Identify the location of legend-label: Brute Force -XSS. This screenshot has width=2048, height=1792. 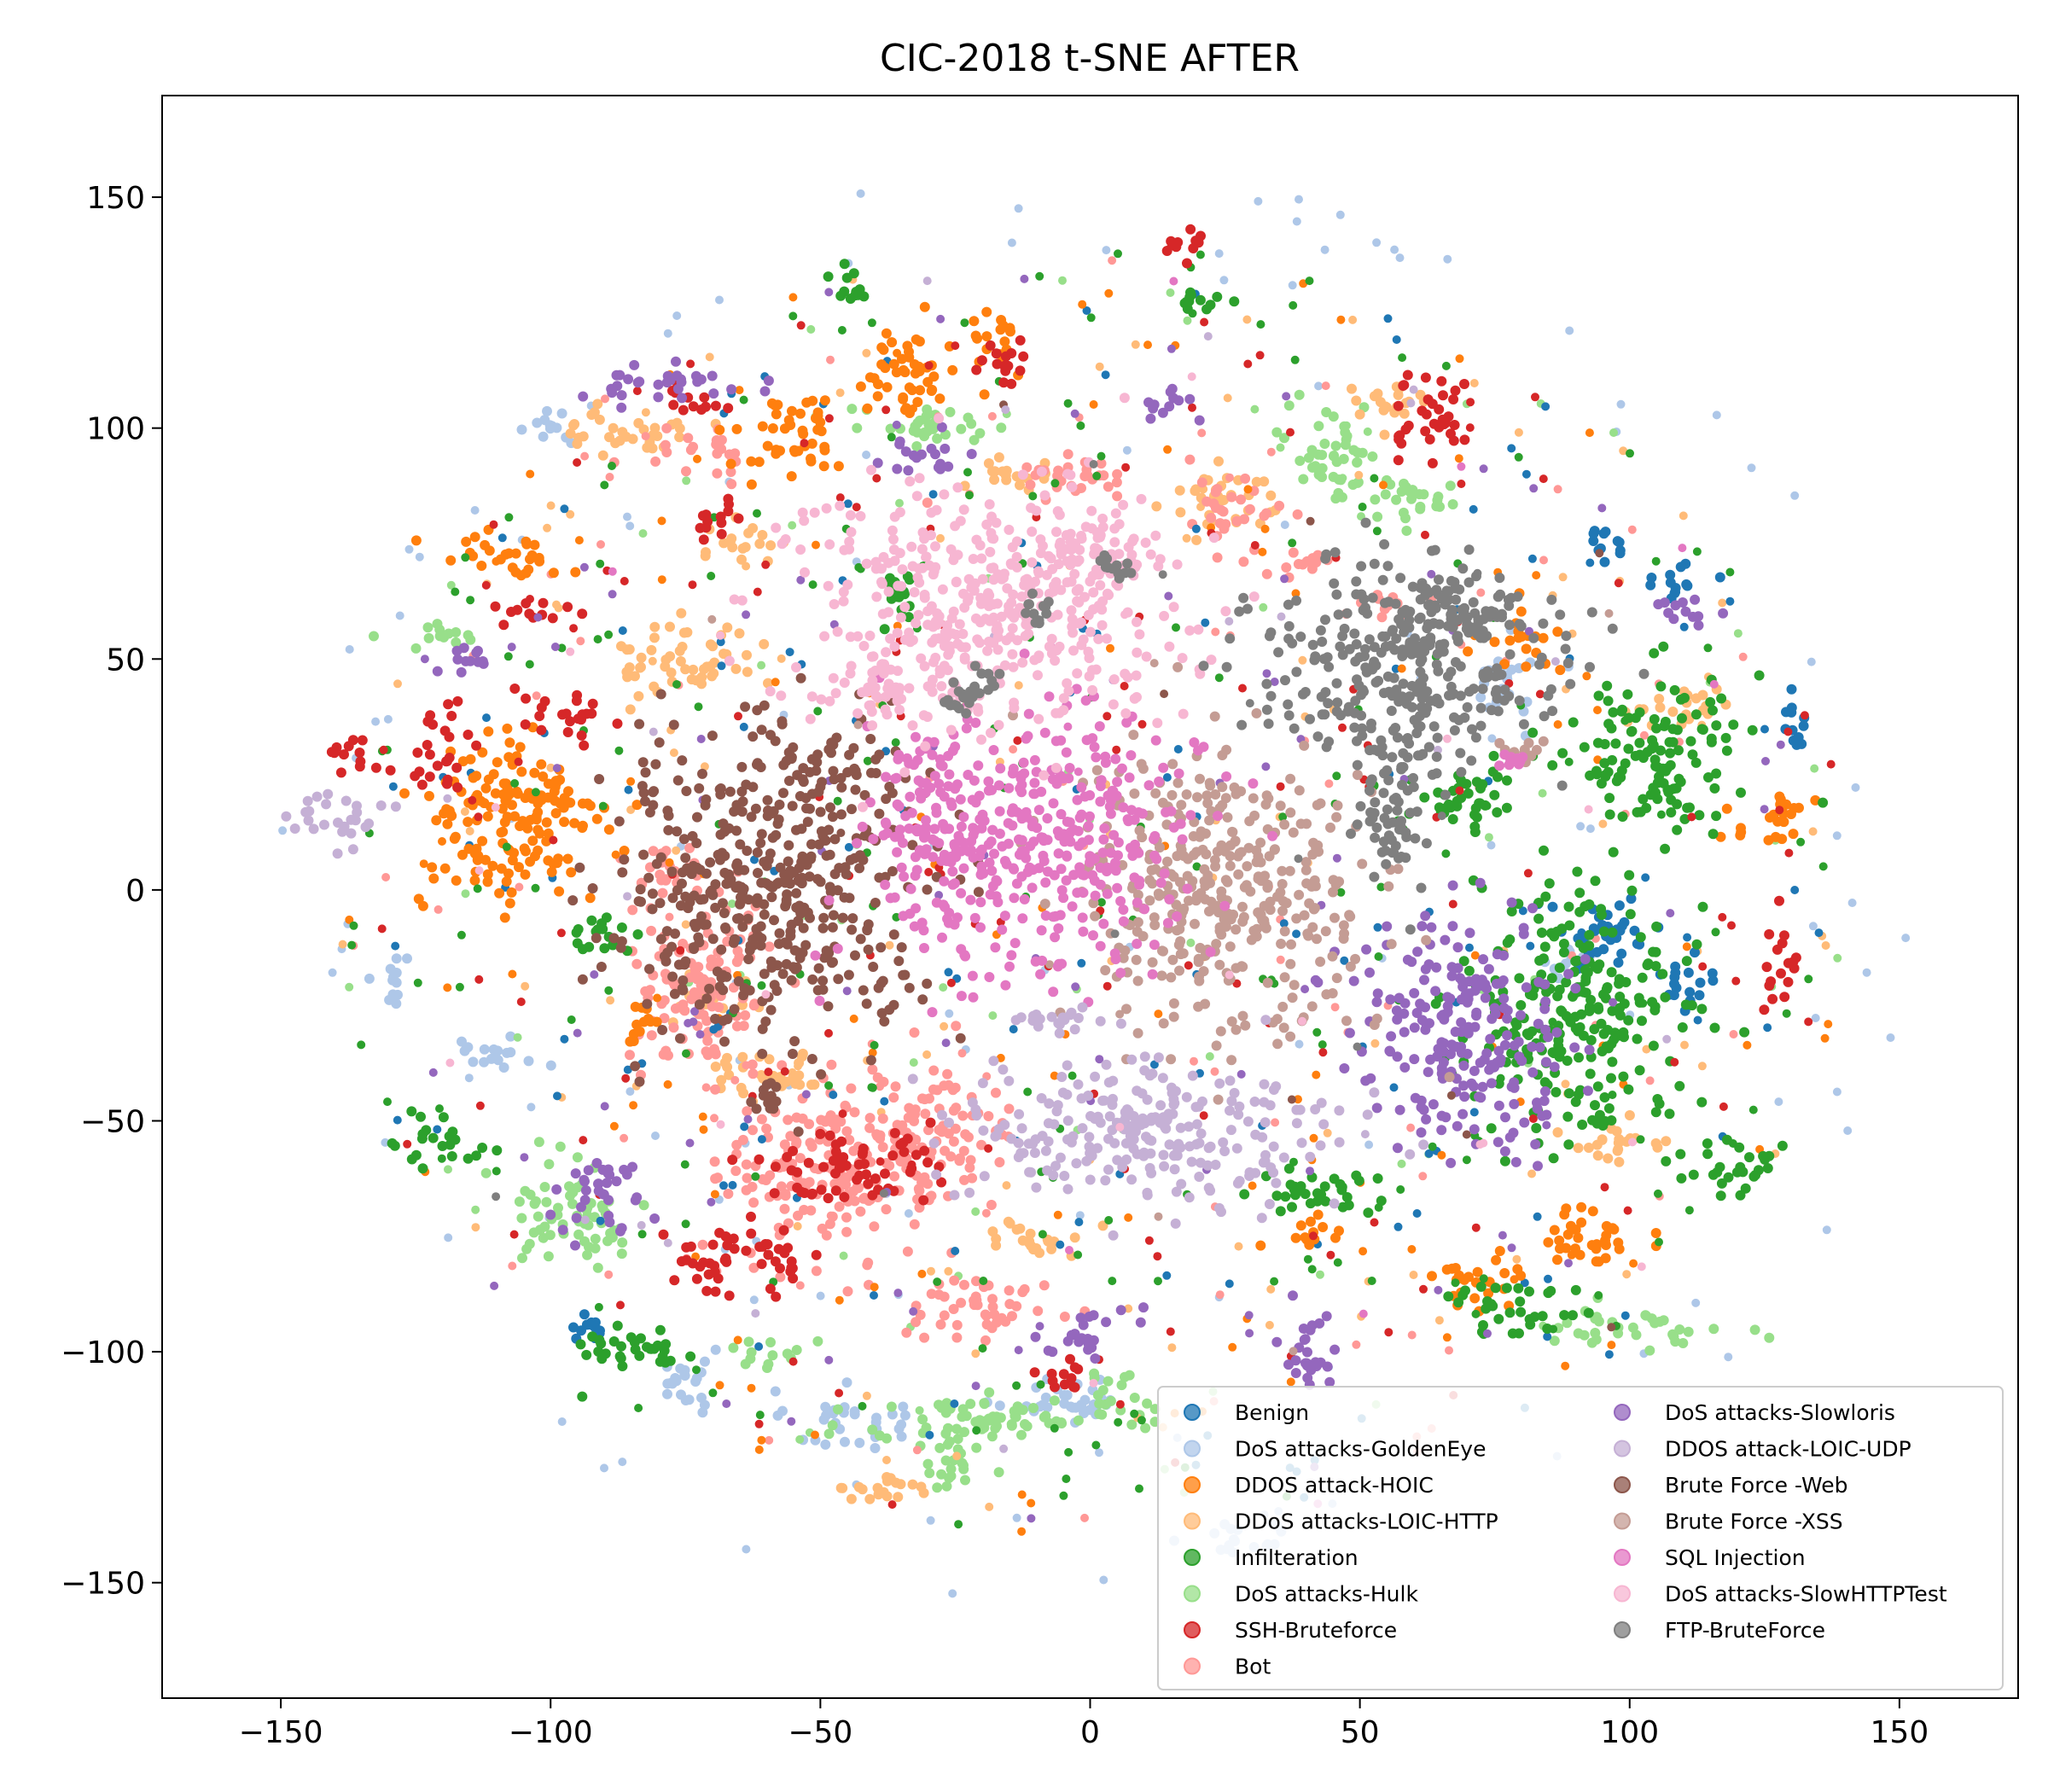
(1754, 1522).